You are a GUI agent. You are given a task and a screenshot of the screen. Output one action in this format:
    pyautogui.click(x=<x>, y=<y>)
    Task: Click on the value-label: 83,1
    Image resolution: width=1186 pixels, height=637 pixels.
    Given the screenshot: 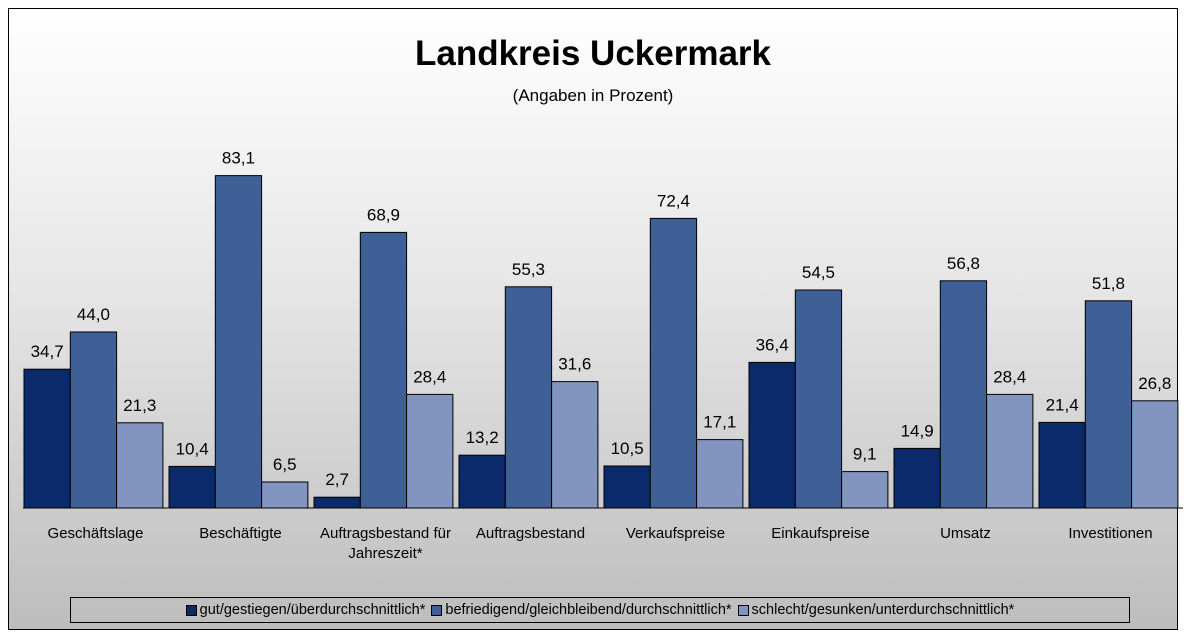 What is the action you would take?
    pyautogui.click(x=238, y=158)
    